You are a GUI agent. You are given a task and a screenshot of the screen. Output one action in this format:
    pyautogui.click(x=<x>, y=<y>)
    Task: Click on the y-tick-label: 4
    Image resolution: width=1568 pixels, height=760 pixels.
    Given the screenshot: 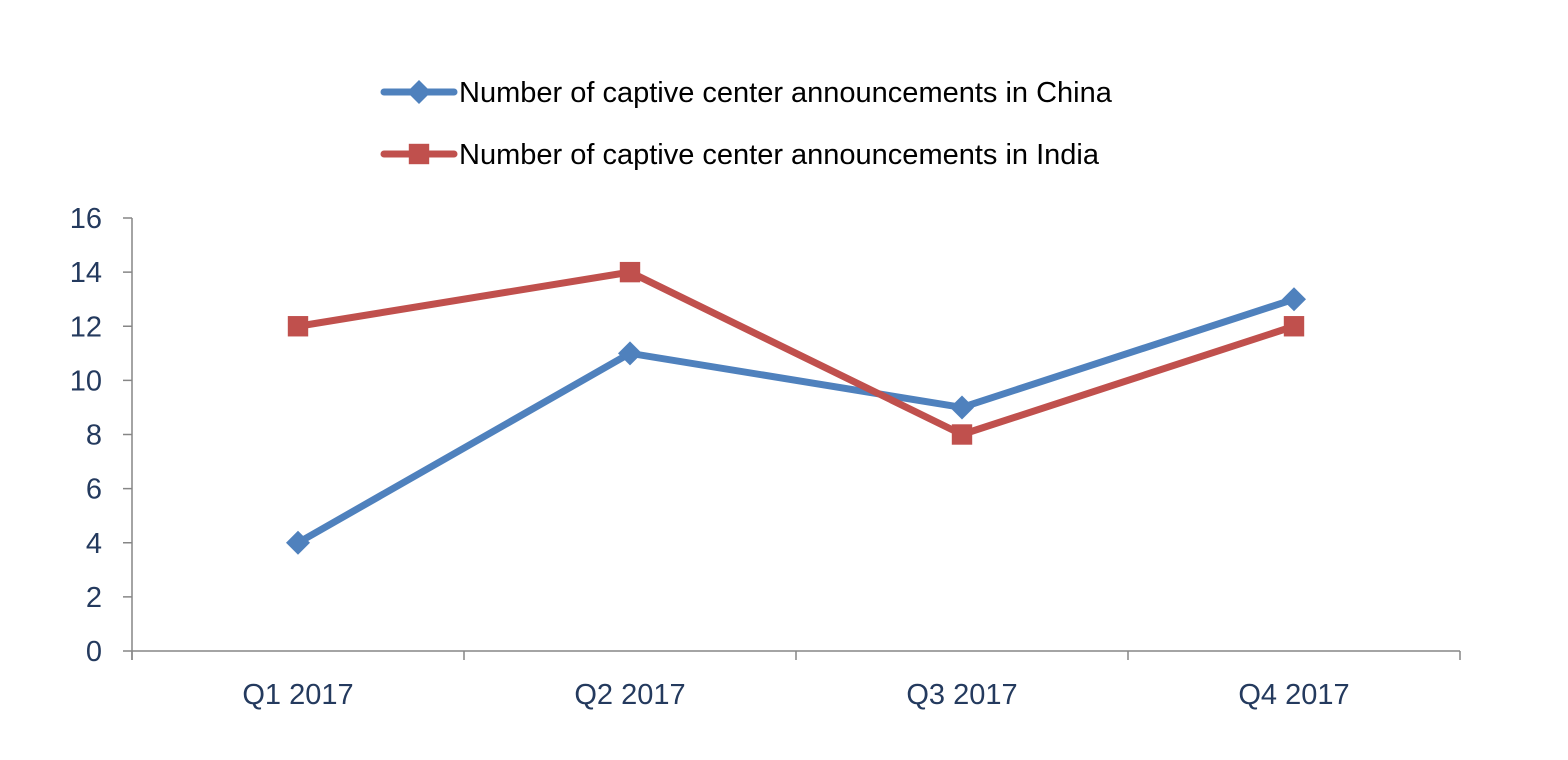 What is the action you would take?
    pyautogui.click(x=94, y=544)
    